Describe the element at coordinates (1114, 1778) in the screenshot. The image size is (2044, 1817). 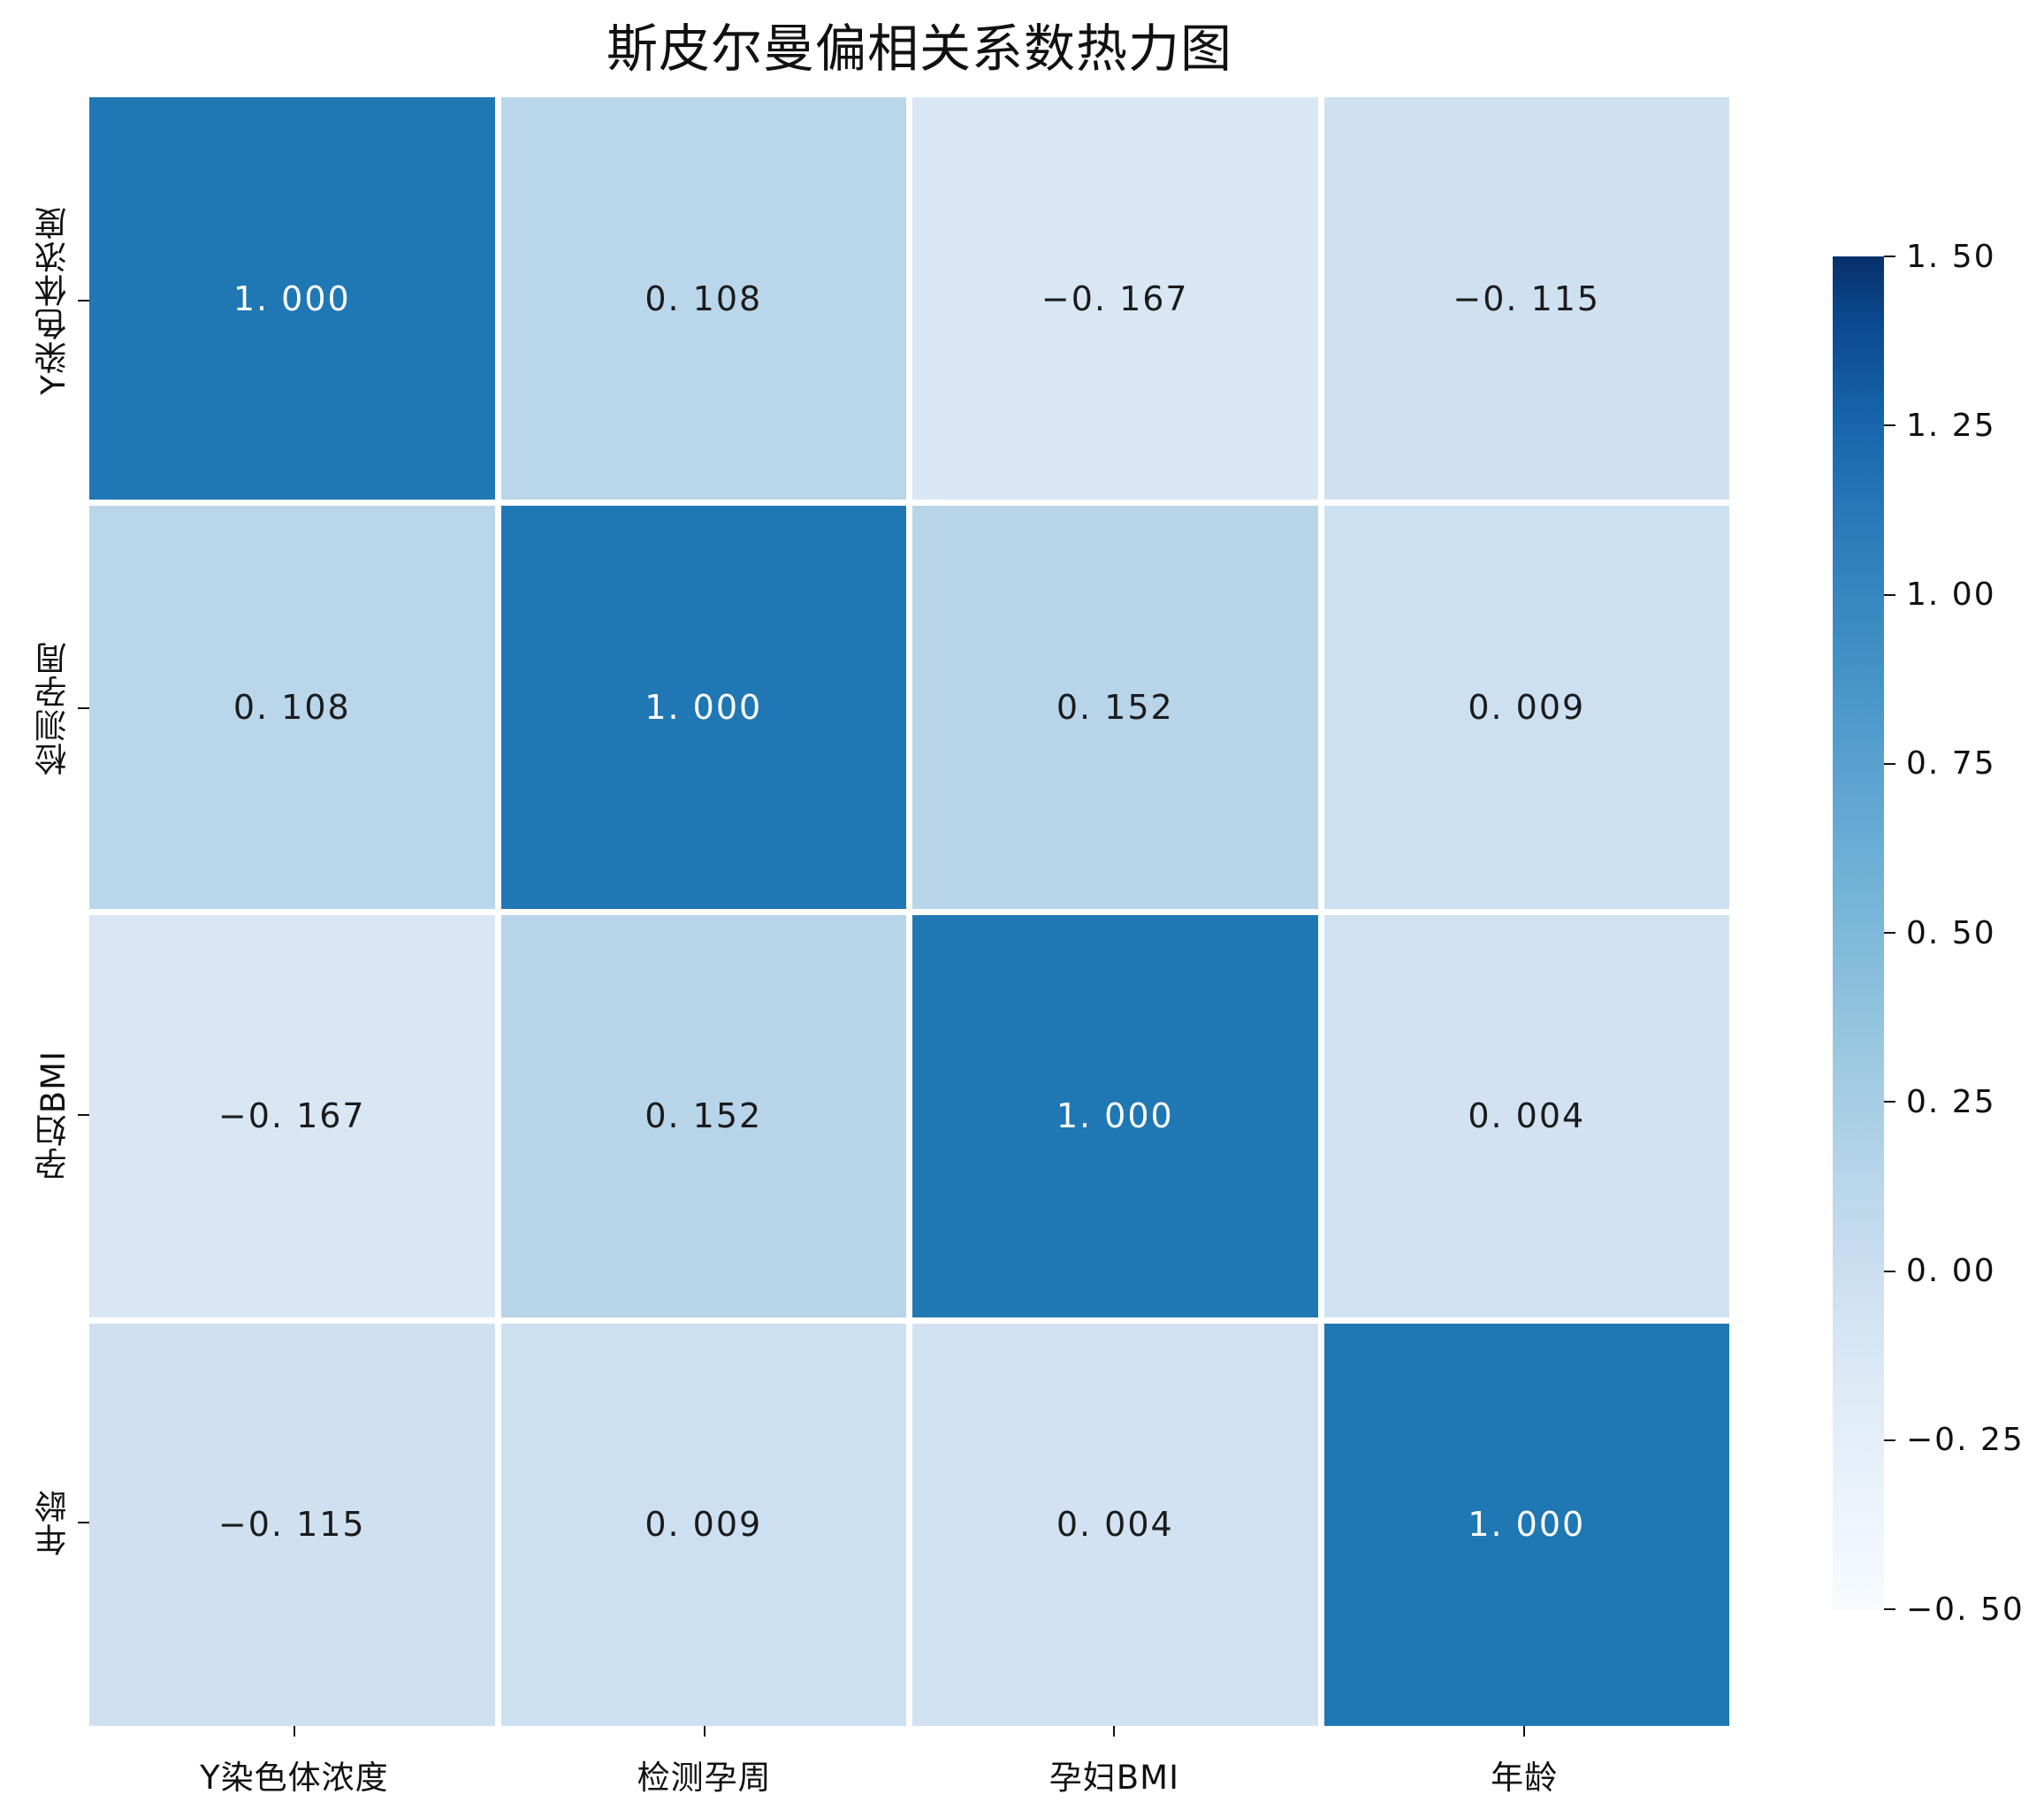
I see `x-axis-tick-label: 孕妇BMI` at that location.